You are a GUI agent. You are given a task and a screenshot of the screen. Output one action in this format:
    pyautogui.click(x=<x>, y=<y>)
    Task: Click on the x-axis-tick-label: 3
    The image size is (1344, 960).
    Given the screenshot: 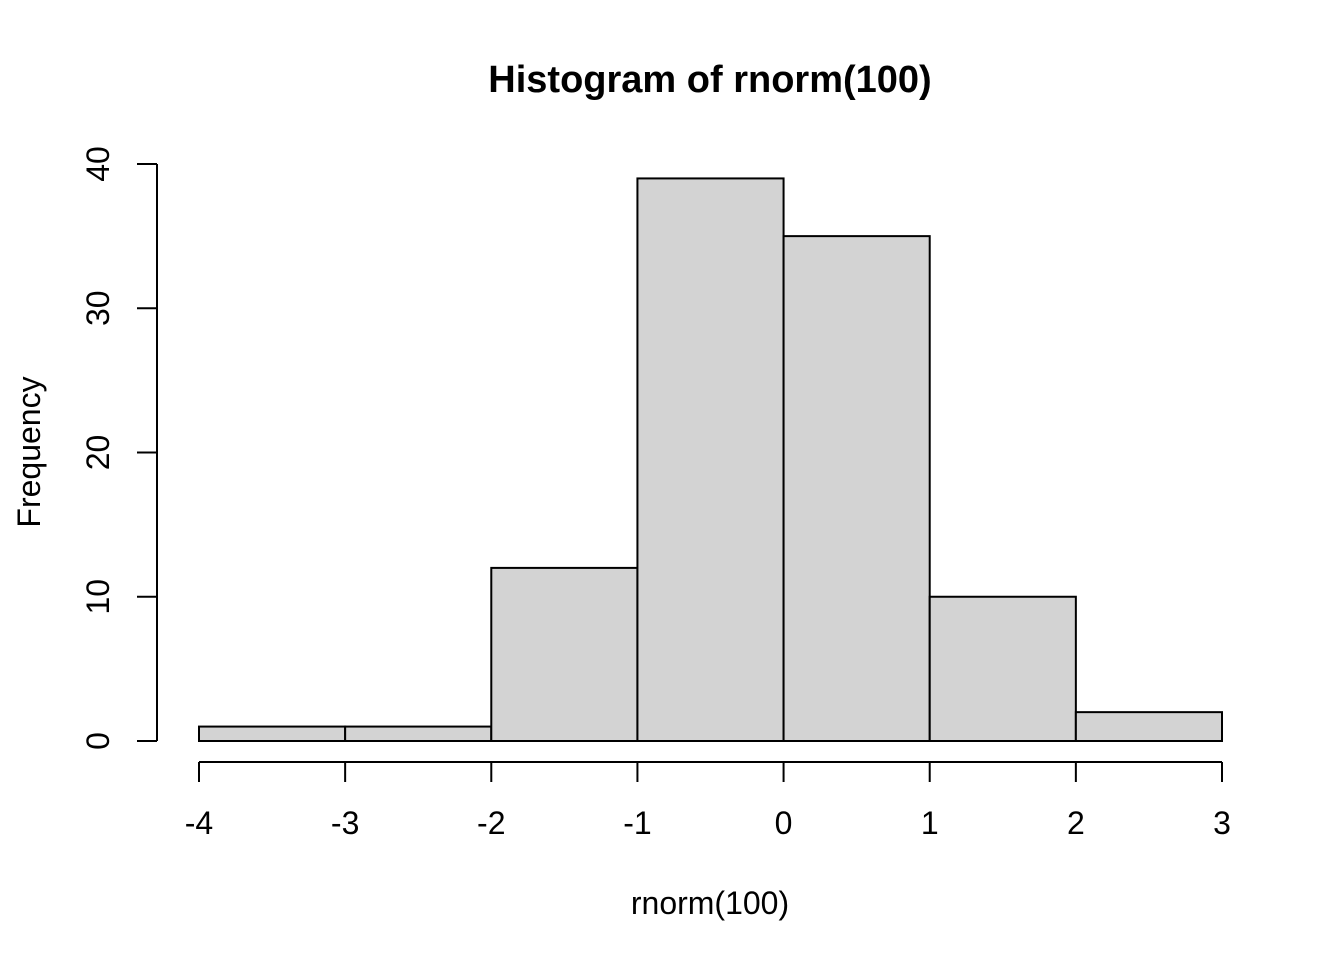 What is the action you would take?
    pyautogui.click(x=1222, y=823)
    